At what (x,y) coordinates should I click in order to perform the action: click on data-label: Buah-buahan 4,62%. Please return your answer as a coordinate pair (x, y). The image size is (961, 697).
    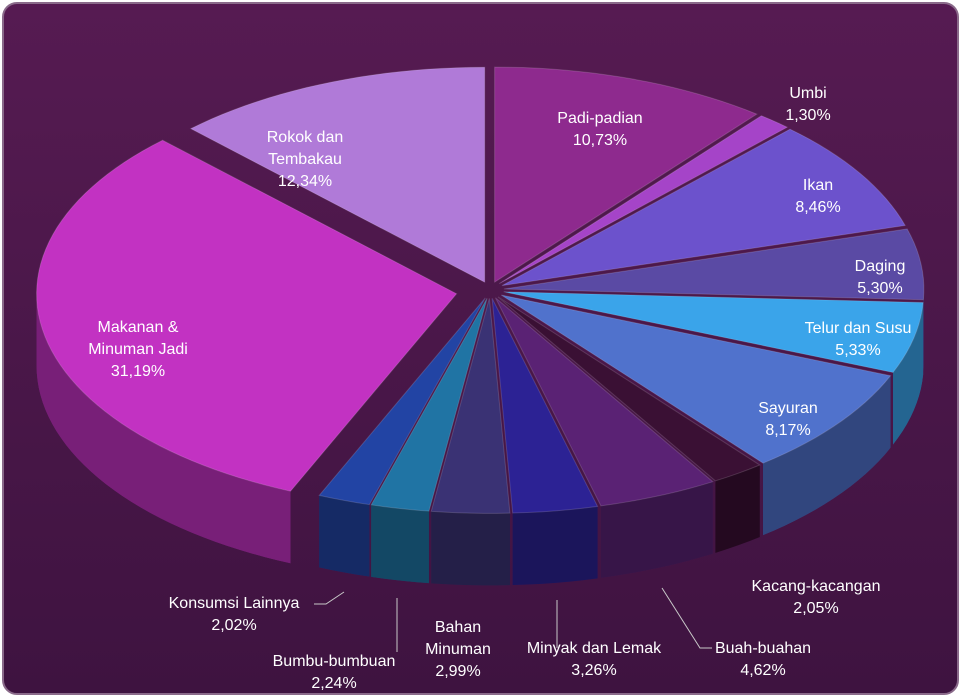
    Looking at the image, I should click on (763, 660).